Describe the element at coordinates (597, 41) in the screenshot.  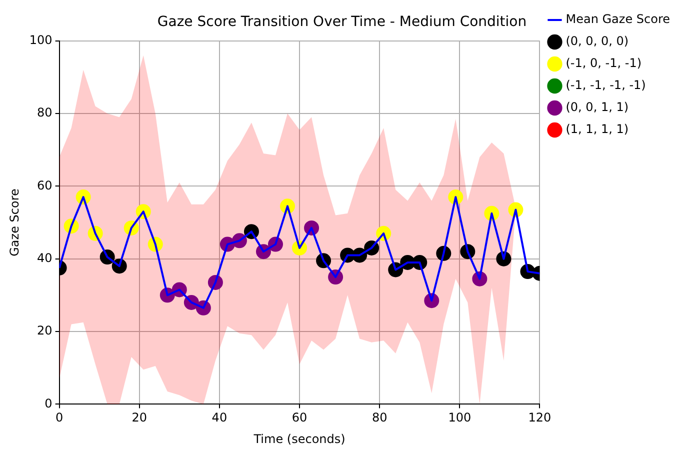
I see `legend-label: (0, 0, 0, 0)` at that location.